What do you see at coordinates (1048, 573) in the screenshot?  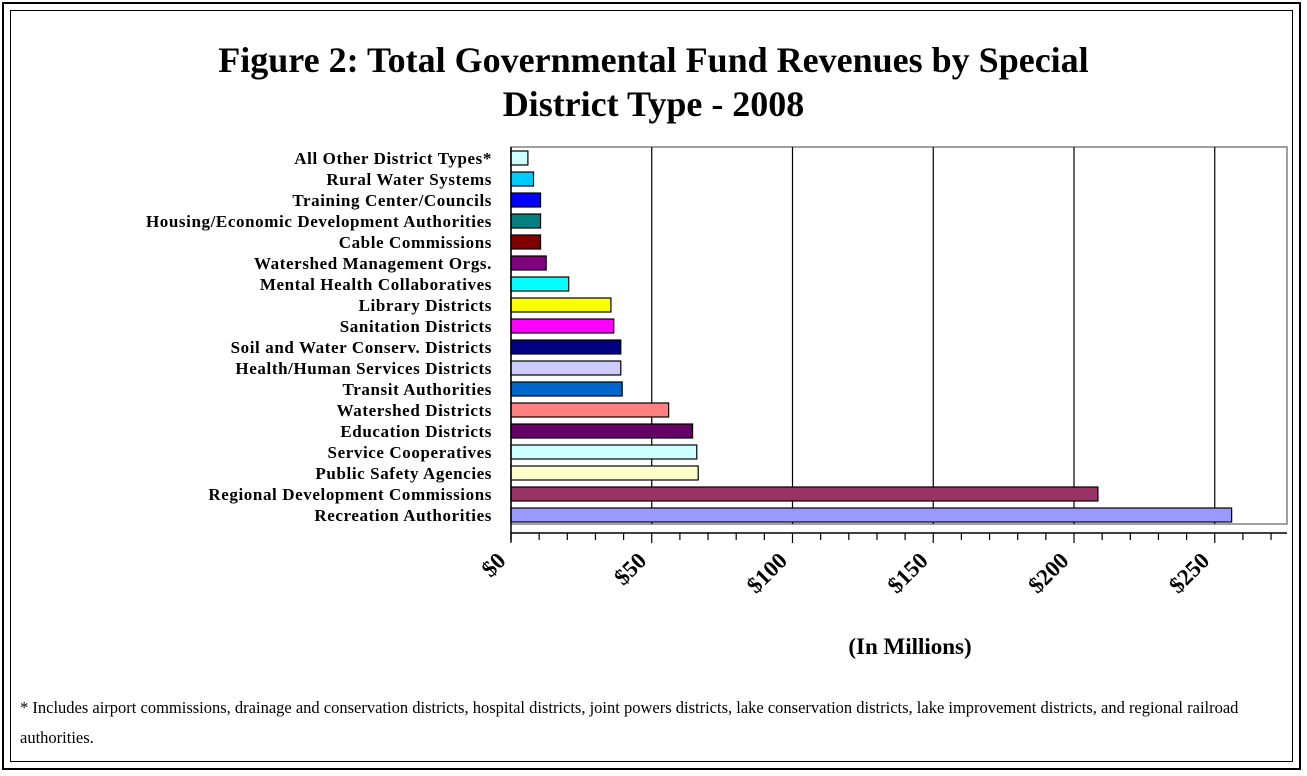 I see `x-tick-label: $200` at bounding box center [1048, 573].